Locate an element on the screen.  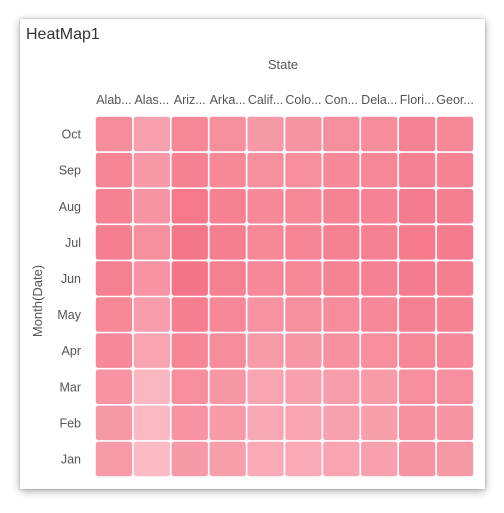
heatmap-cell: Geor... / Jul is located at coordinates (455, 242).